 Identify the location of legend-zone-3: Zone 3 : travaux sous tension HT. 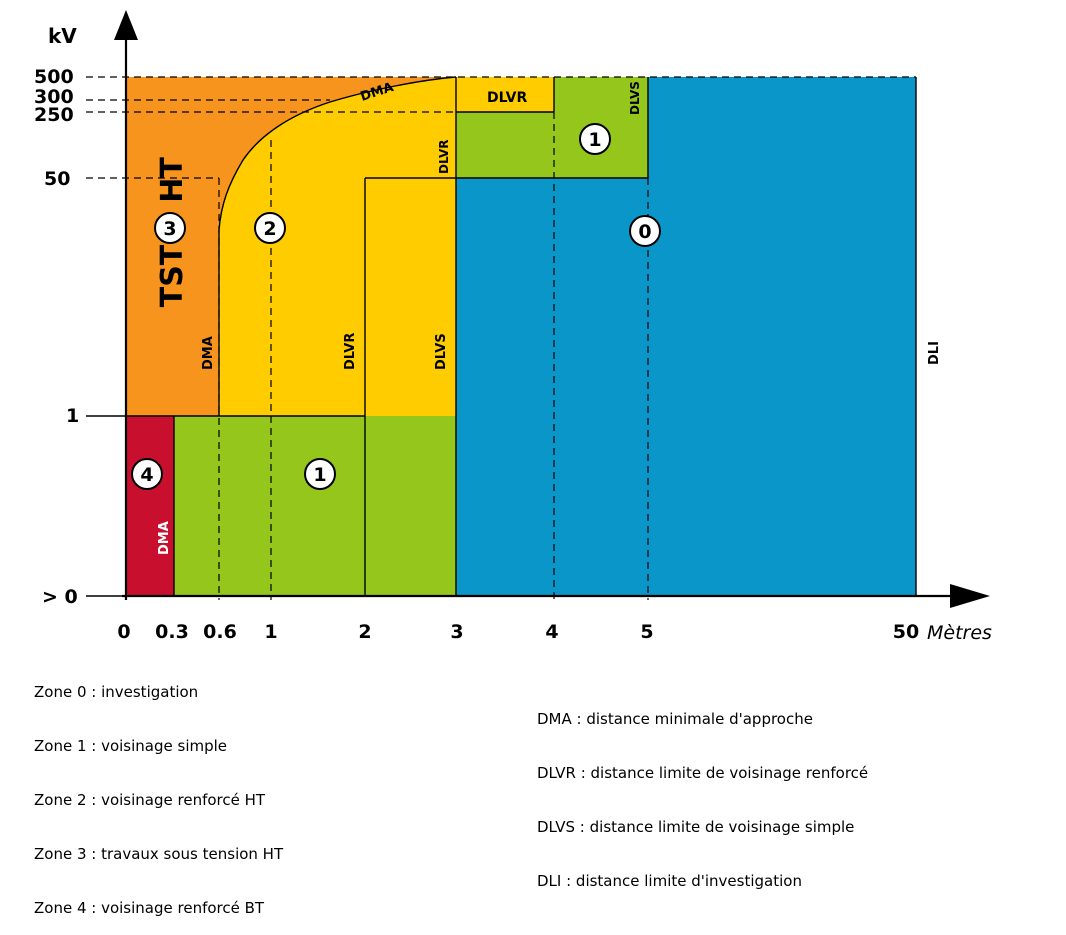
(159, 854).